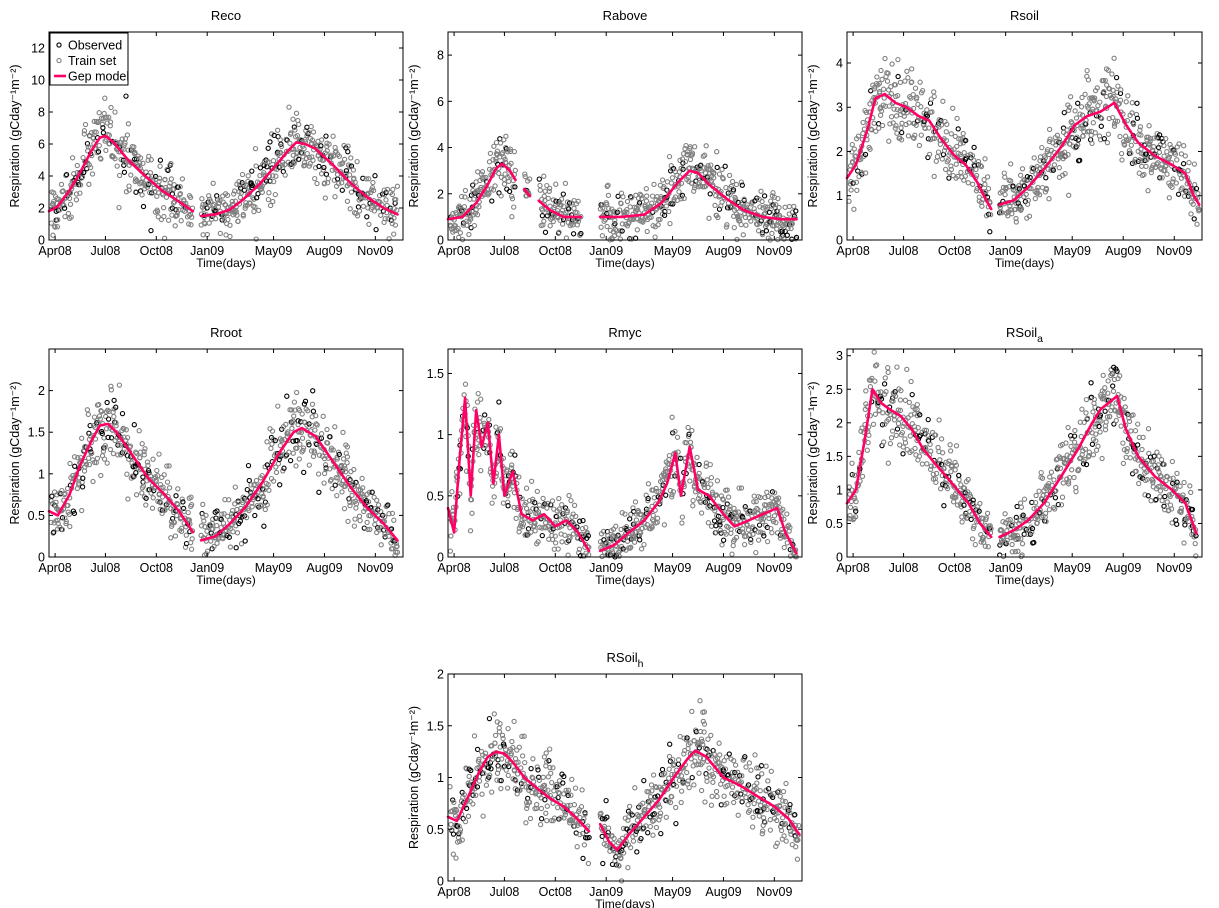 This screenshot has width=1219, height=908. I want to click on x-tick-label: Jan09, so click(606, 251).